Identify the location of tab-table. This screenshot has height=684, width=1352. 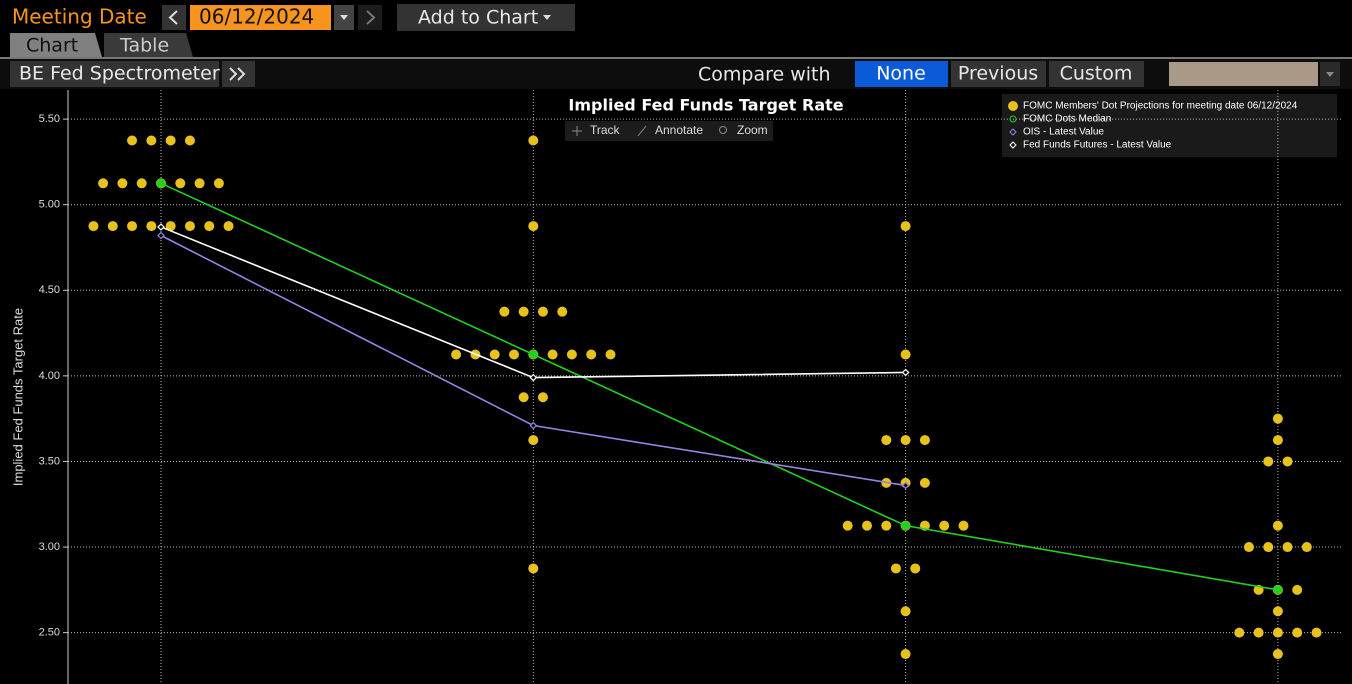
(148, 45).